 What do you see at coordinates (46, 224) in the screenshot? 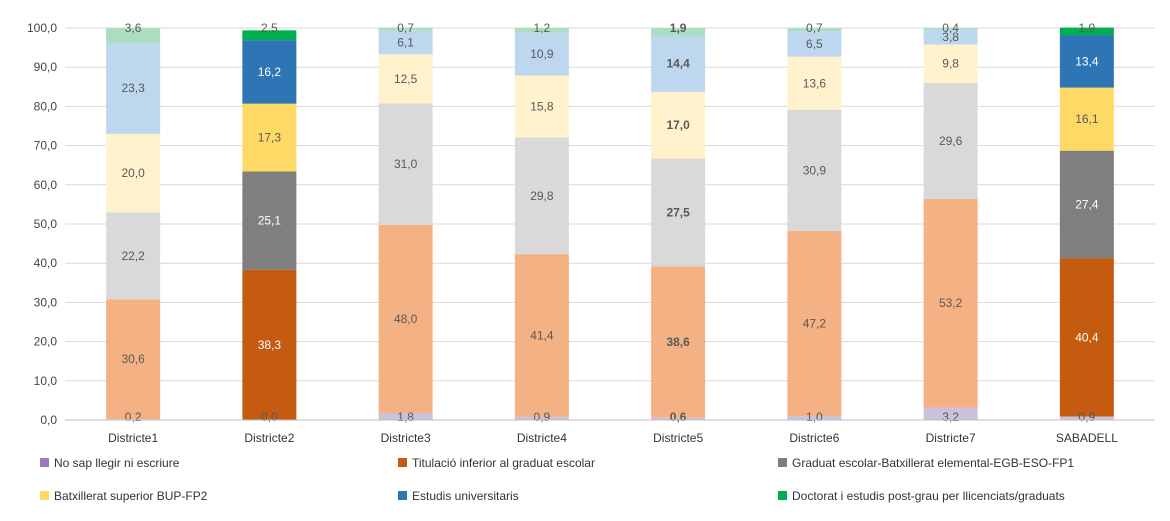
I see `y-tick-label: 50,0` at bounding box center [46, 224].